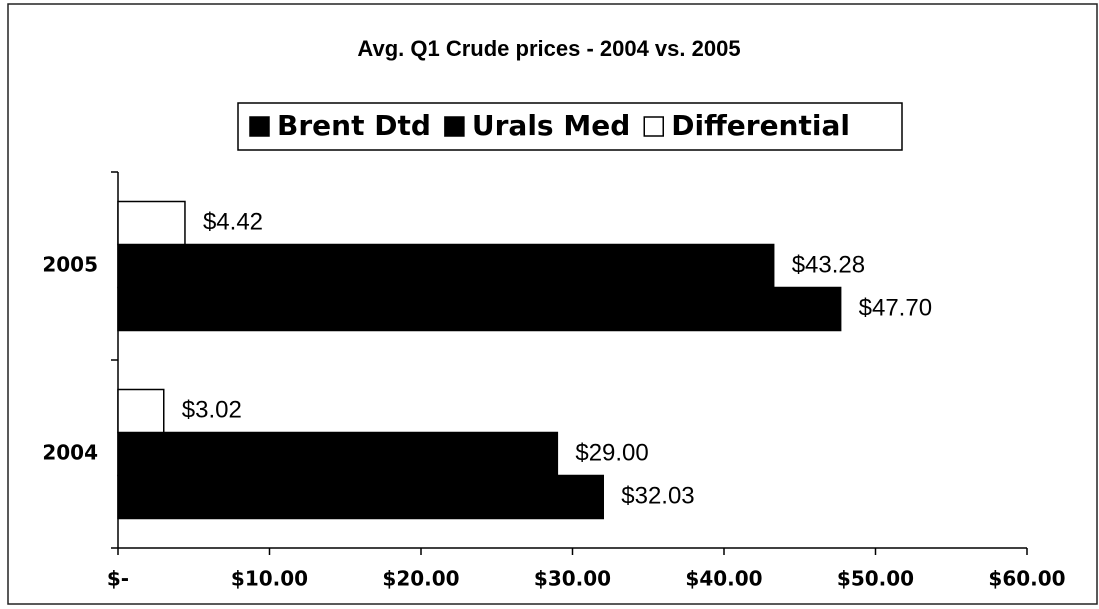 This screenshot has height=609, width=1099. I want to click on x-tick-label: $40.00, so click(723, 579).